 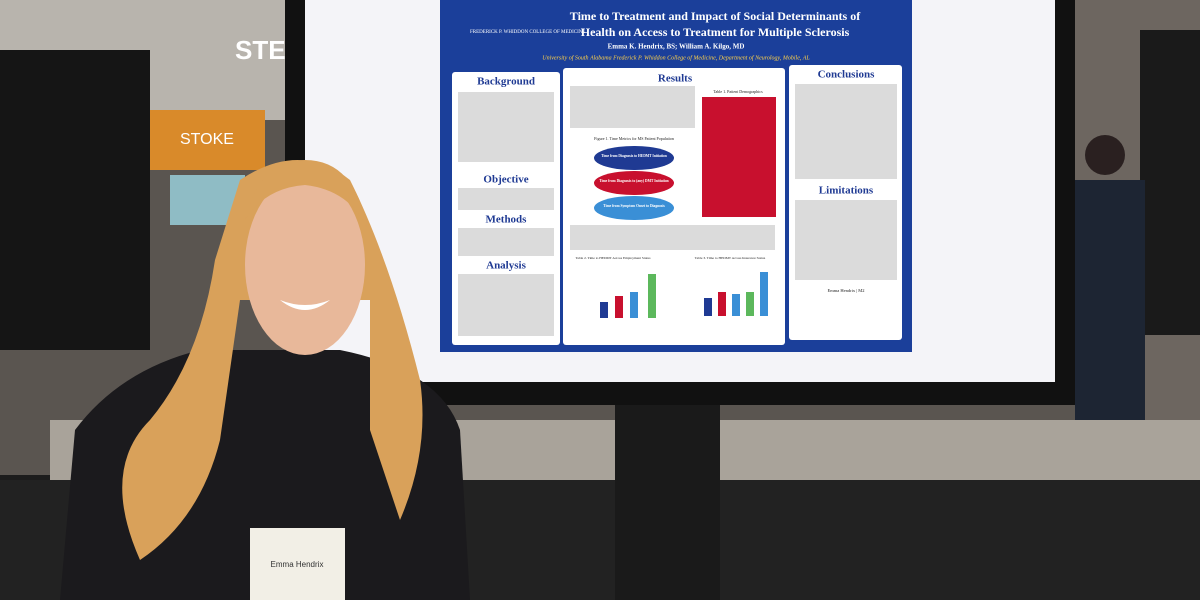 What do you see at coordinates (1110, 310) in the screenshot?
I see `bystander` at bounding box center [1110, 310].